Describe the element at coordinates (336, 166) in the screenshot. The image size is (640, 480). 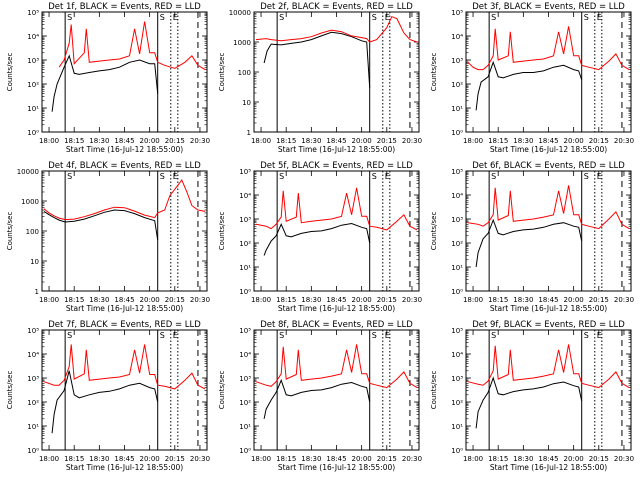
I see `chart-title: Det 5f, BLACK = Events, RED = LLD` at that location.